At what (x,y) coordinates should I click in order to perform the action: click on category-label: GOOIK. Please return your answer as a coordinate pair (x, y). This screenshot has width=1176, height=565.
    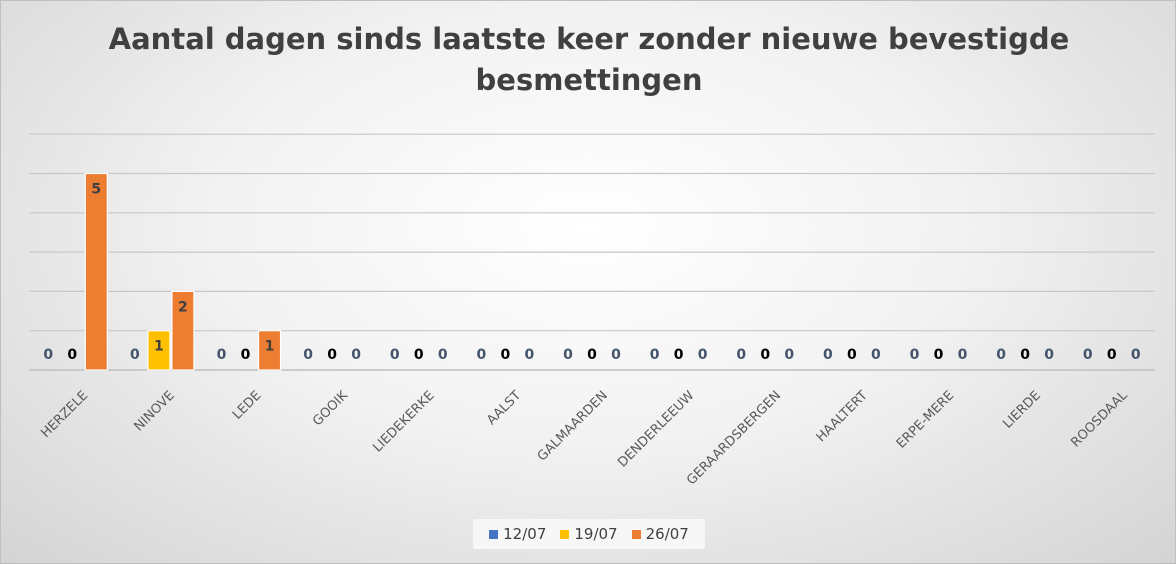
    Looking at the image, I should click on (330, 408).